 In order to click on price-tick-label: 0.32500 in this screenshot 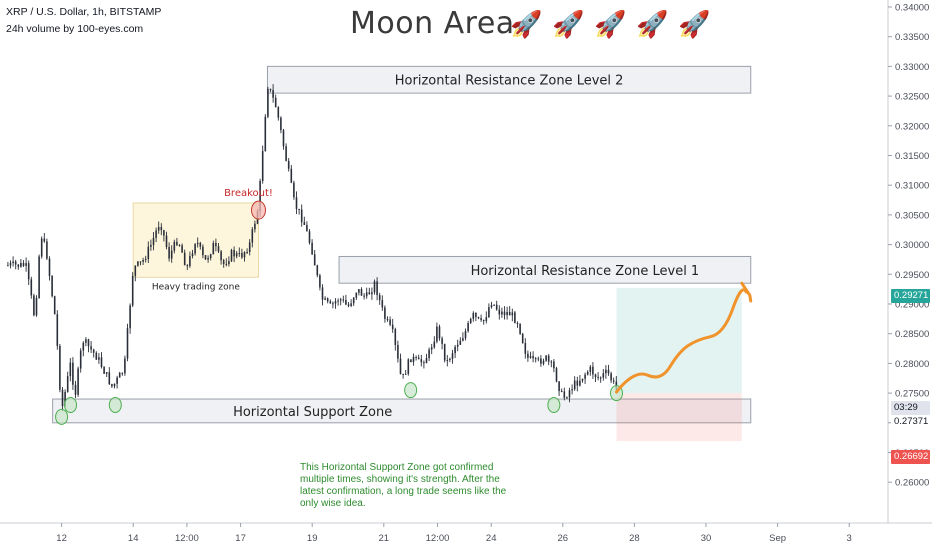, I will do `click(912, 97)`.